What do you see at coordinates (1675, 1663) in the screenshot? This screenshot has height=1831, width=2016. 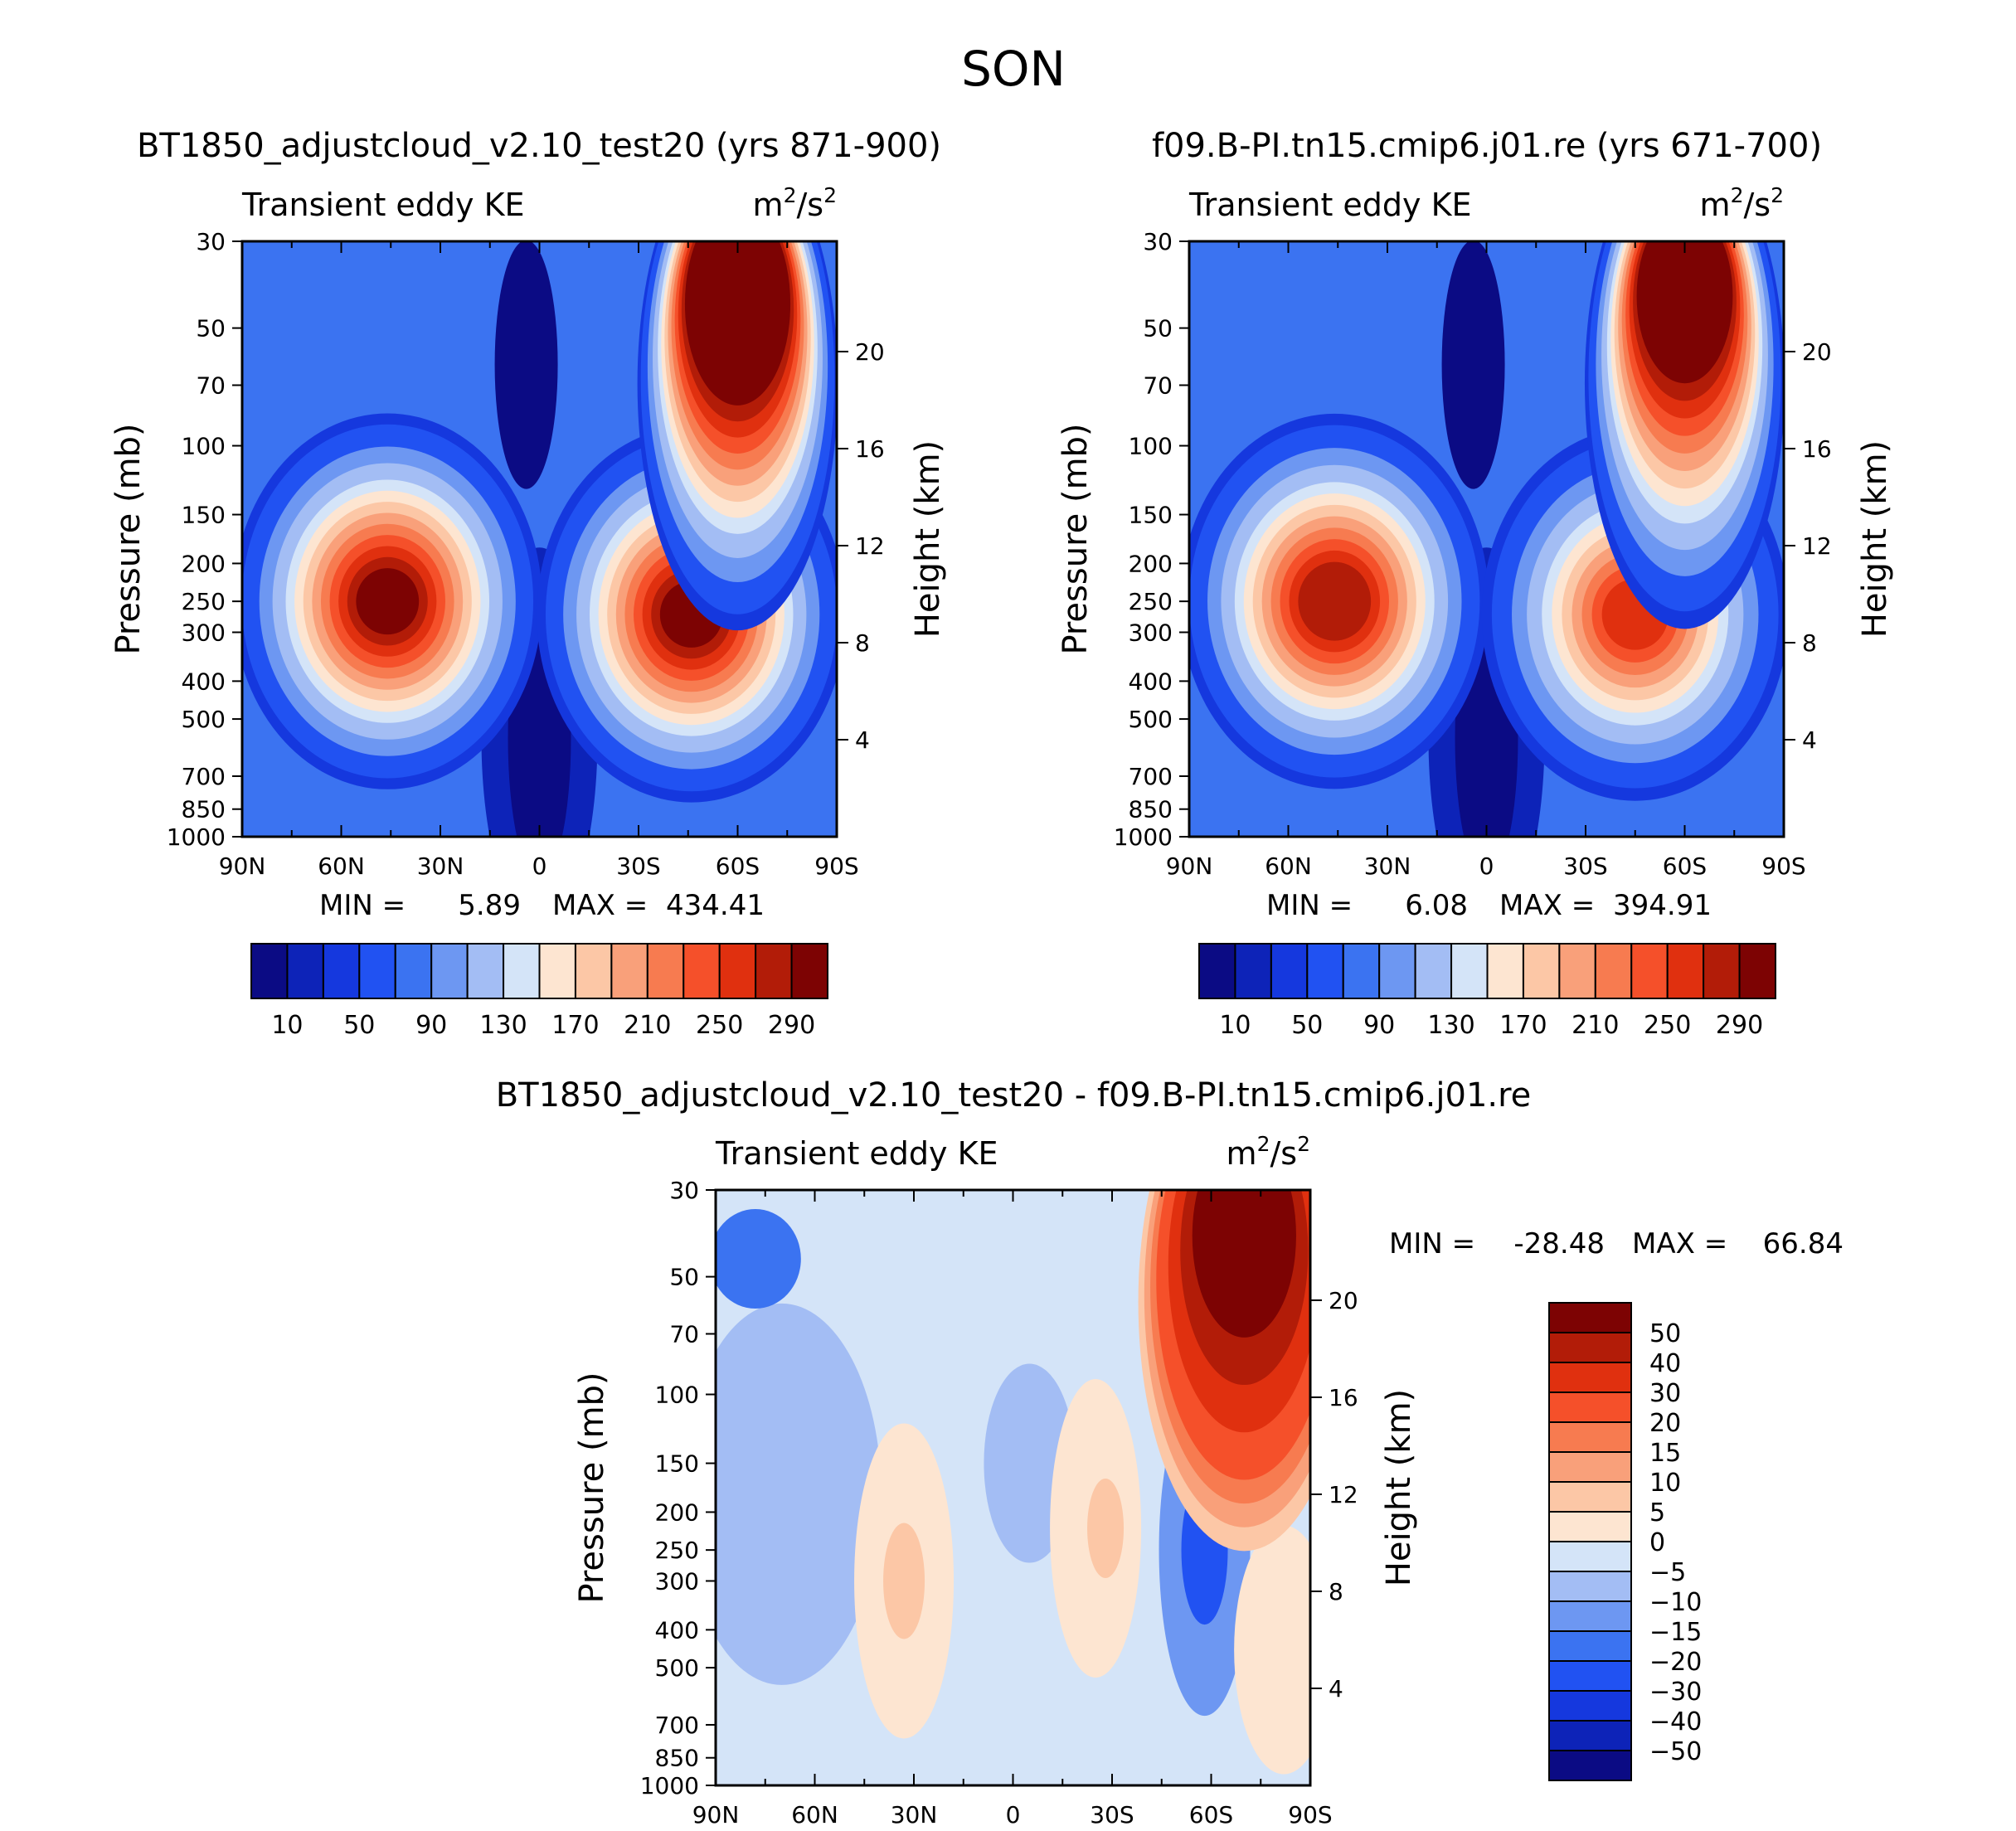 I see `colorbar-label: −20` at bounding box center [1675, 1663].